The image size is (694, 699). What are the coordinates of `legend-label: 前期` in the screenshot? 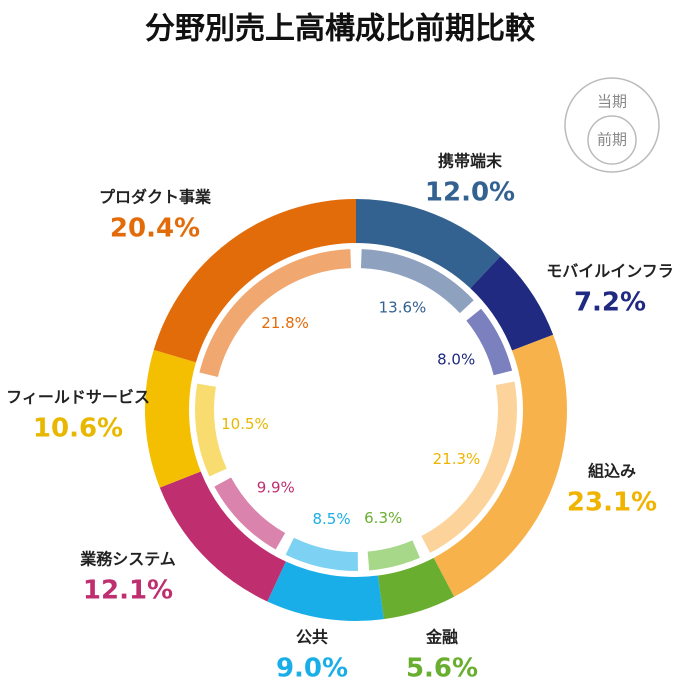 It's located at (612, 140).